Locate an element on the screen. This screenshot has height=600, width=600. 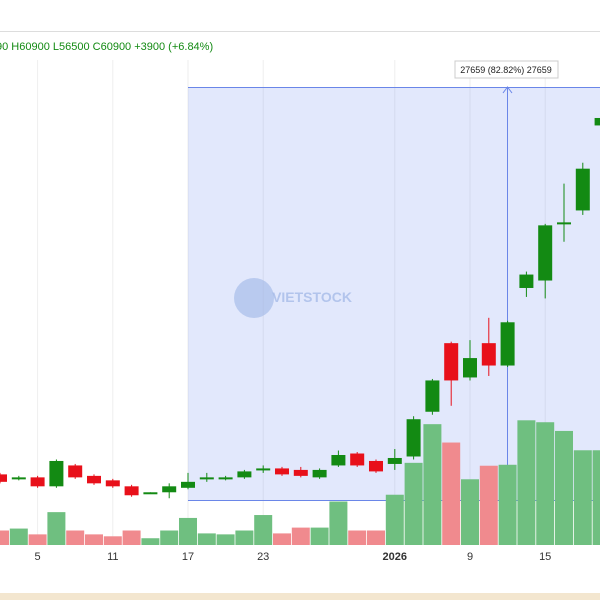
x-tick-label: 17 is located at coordinates (188, 557).